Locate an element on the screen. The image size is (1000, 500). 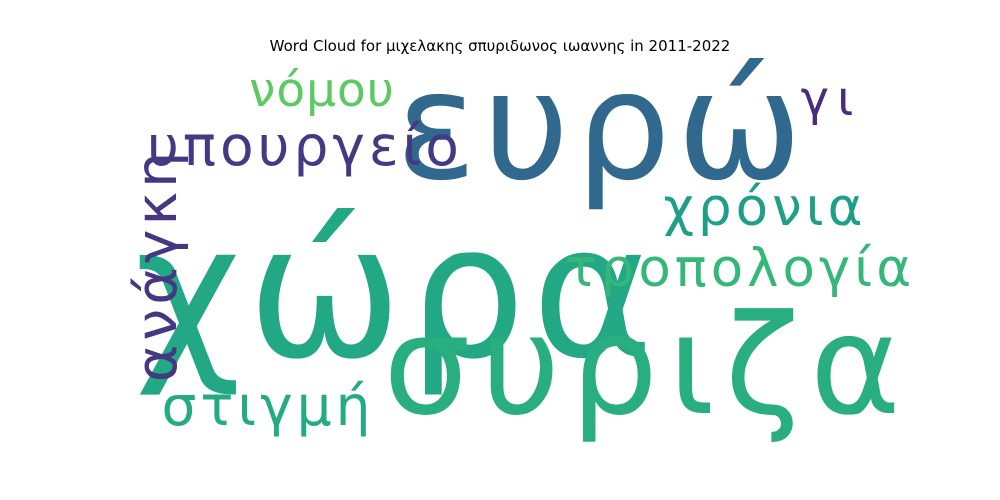
word-5: ανάγκη is located at coordinates (157, 265).